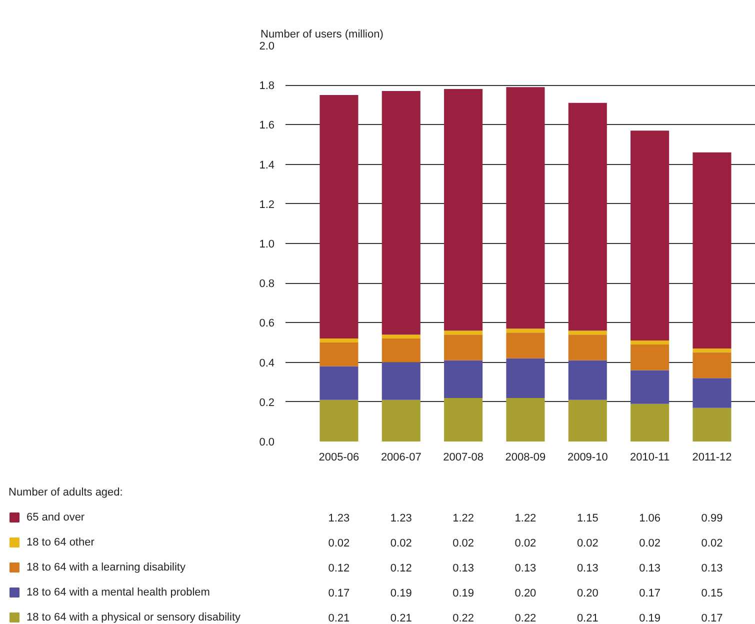 This screenshot has height=624, width=755. I want to click on data-label: 1.06, so click(650, 518).